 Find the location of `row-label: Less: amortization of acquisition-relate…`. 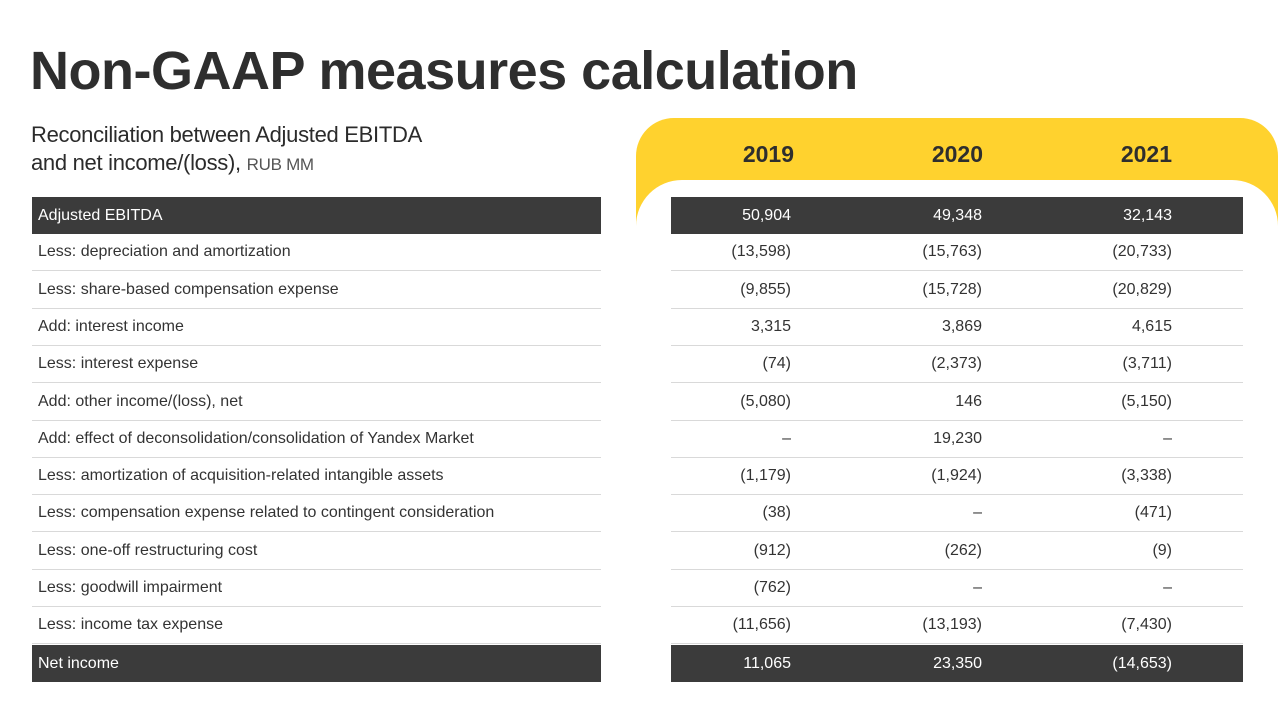

row-label: Less: amortization of acquisition-relate… is located at coordinates (241, 475).